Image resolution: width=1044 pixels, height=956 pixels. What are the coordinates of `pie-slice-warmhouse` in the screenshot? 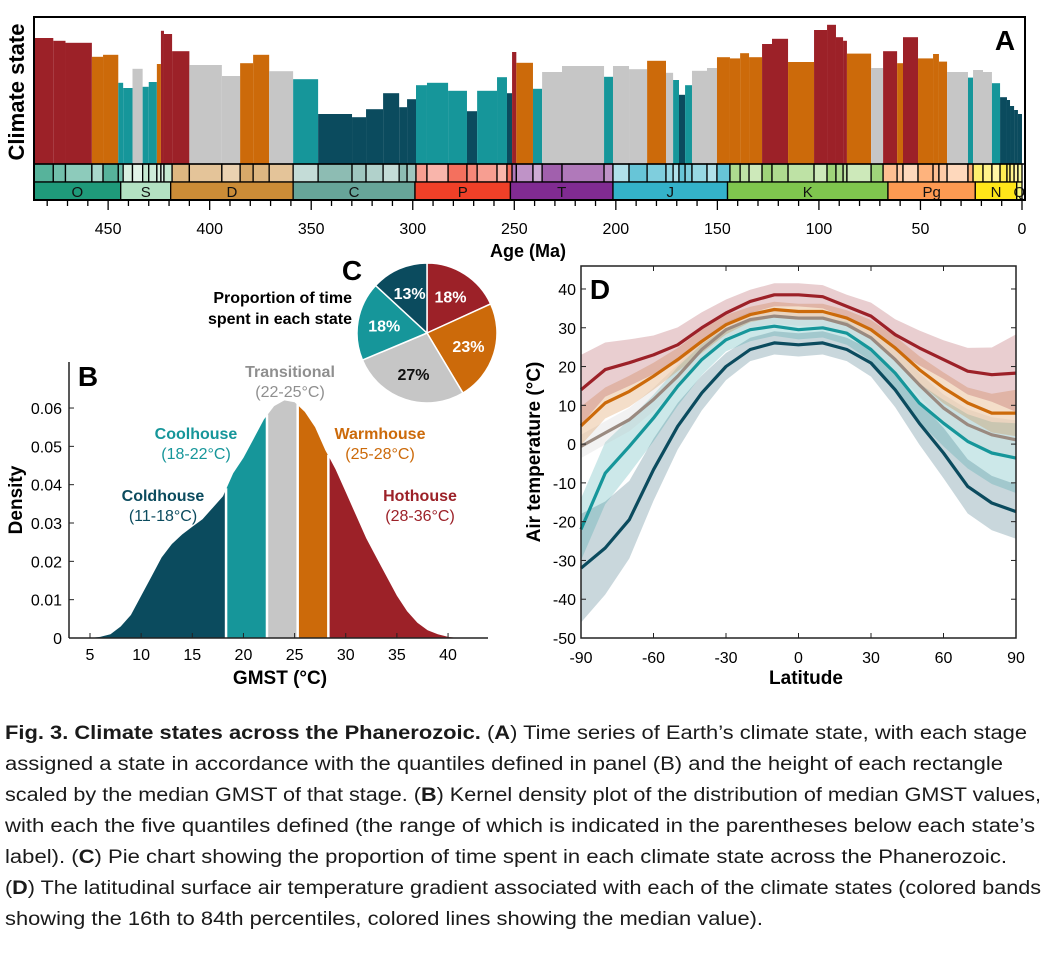 It's located at (461, 348).